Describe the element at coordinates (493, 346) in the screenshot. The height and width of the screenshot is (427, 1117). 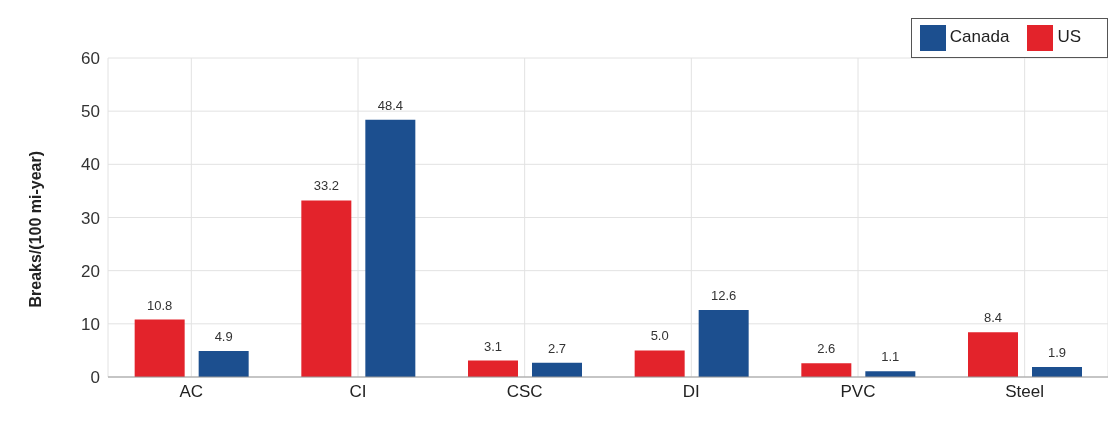
I see `data-label: 3.1` at that location.